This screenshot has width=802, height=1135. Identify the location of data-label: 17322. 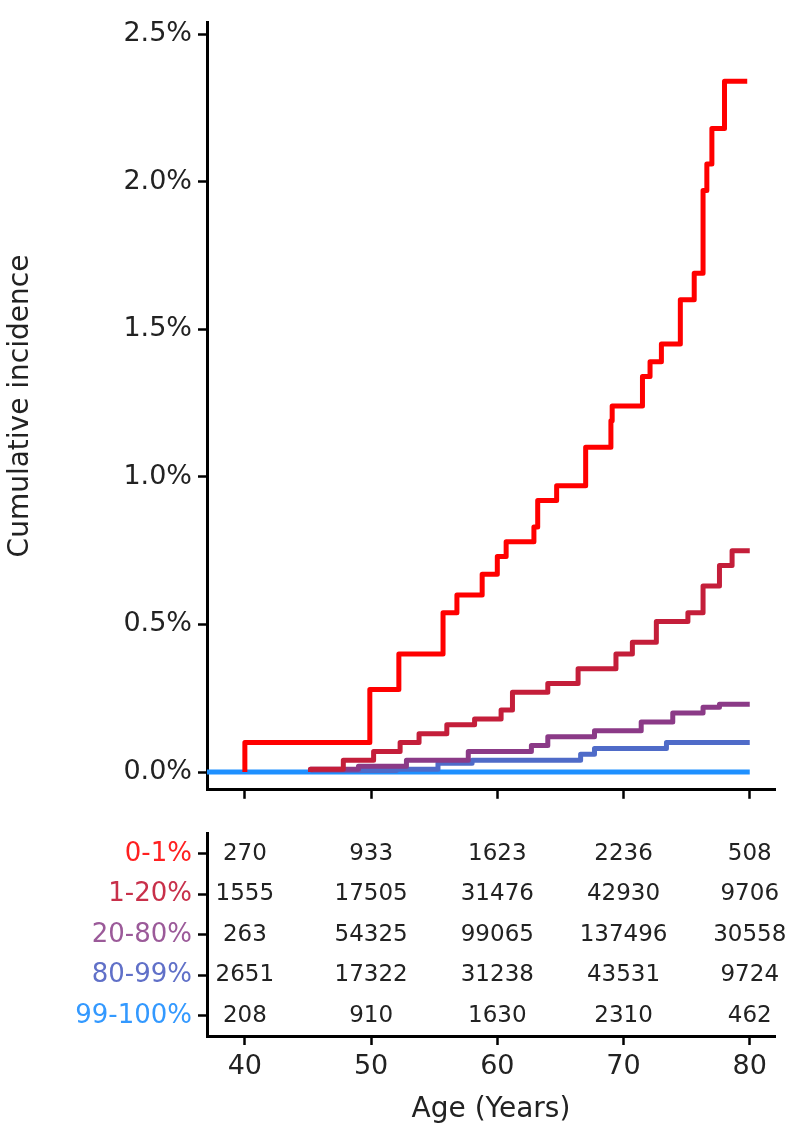
(371, 973).